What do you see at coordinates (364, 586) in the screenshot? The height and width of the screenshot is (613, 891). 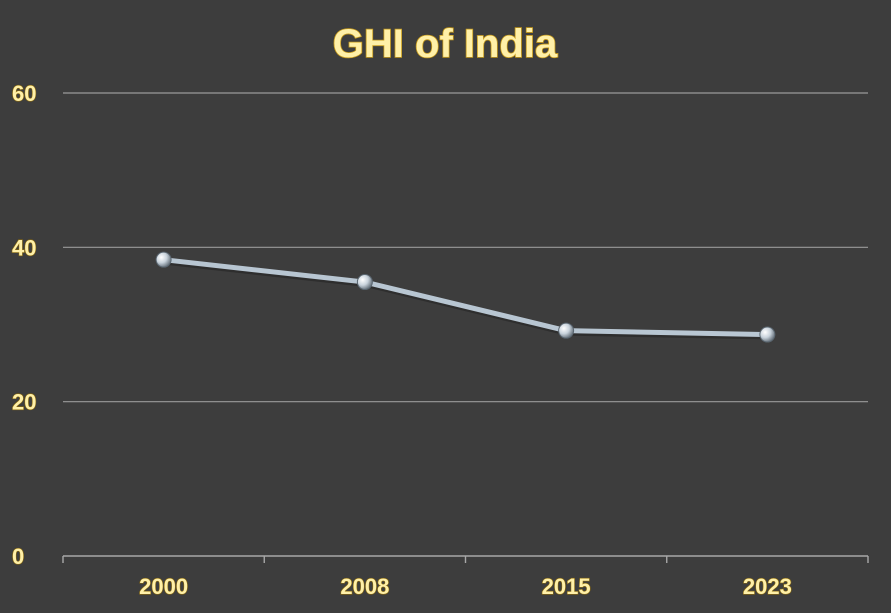 I see `x-tick-label: 2008` at bounding box center [364, 586].